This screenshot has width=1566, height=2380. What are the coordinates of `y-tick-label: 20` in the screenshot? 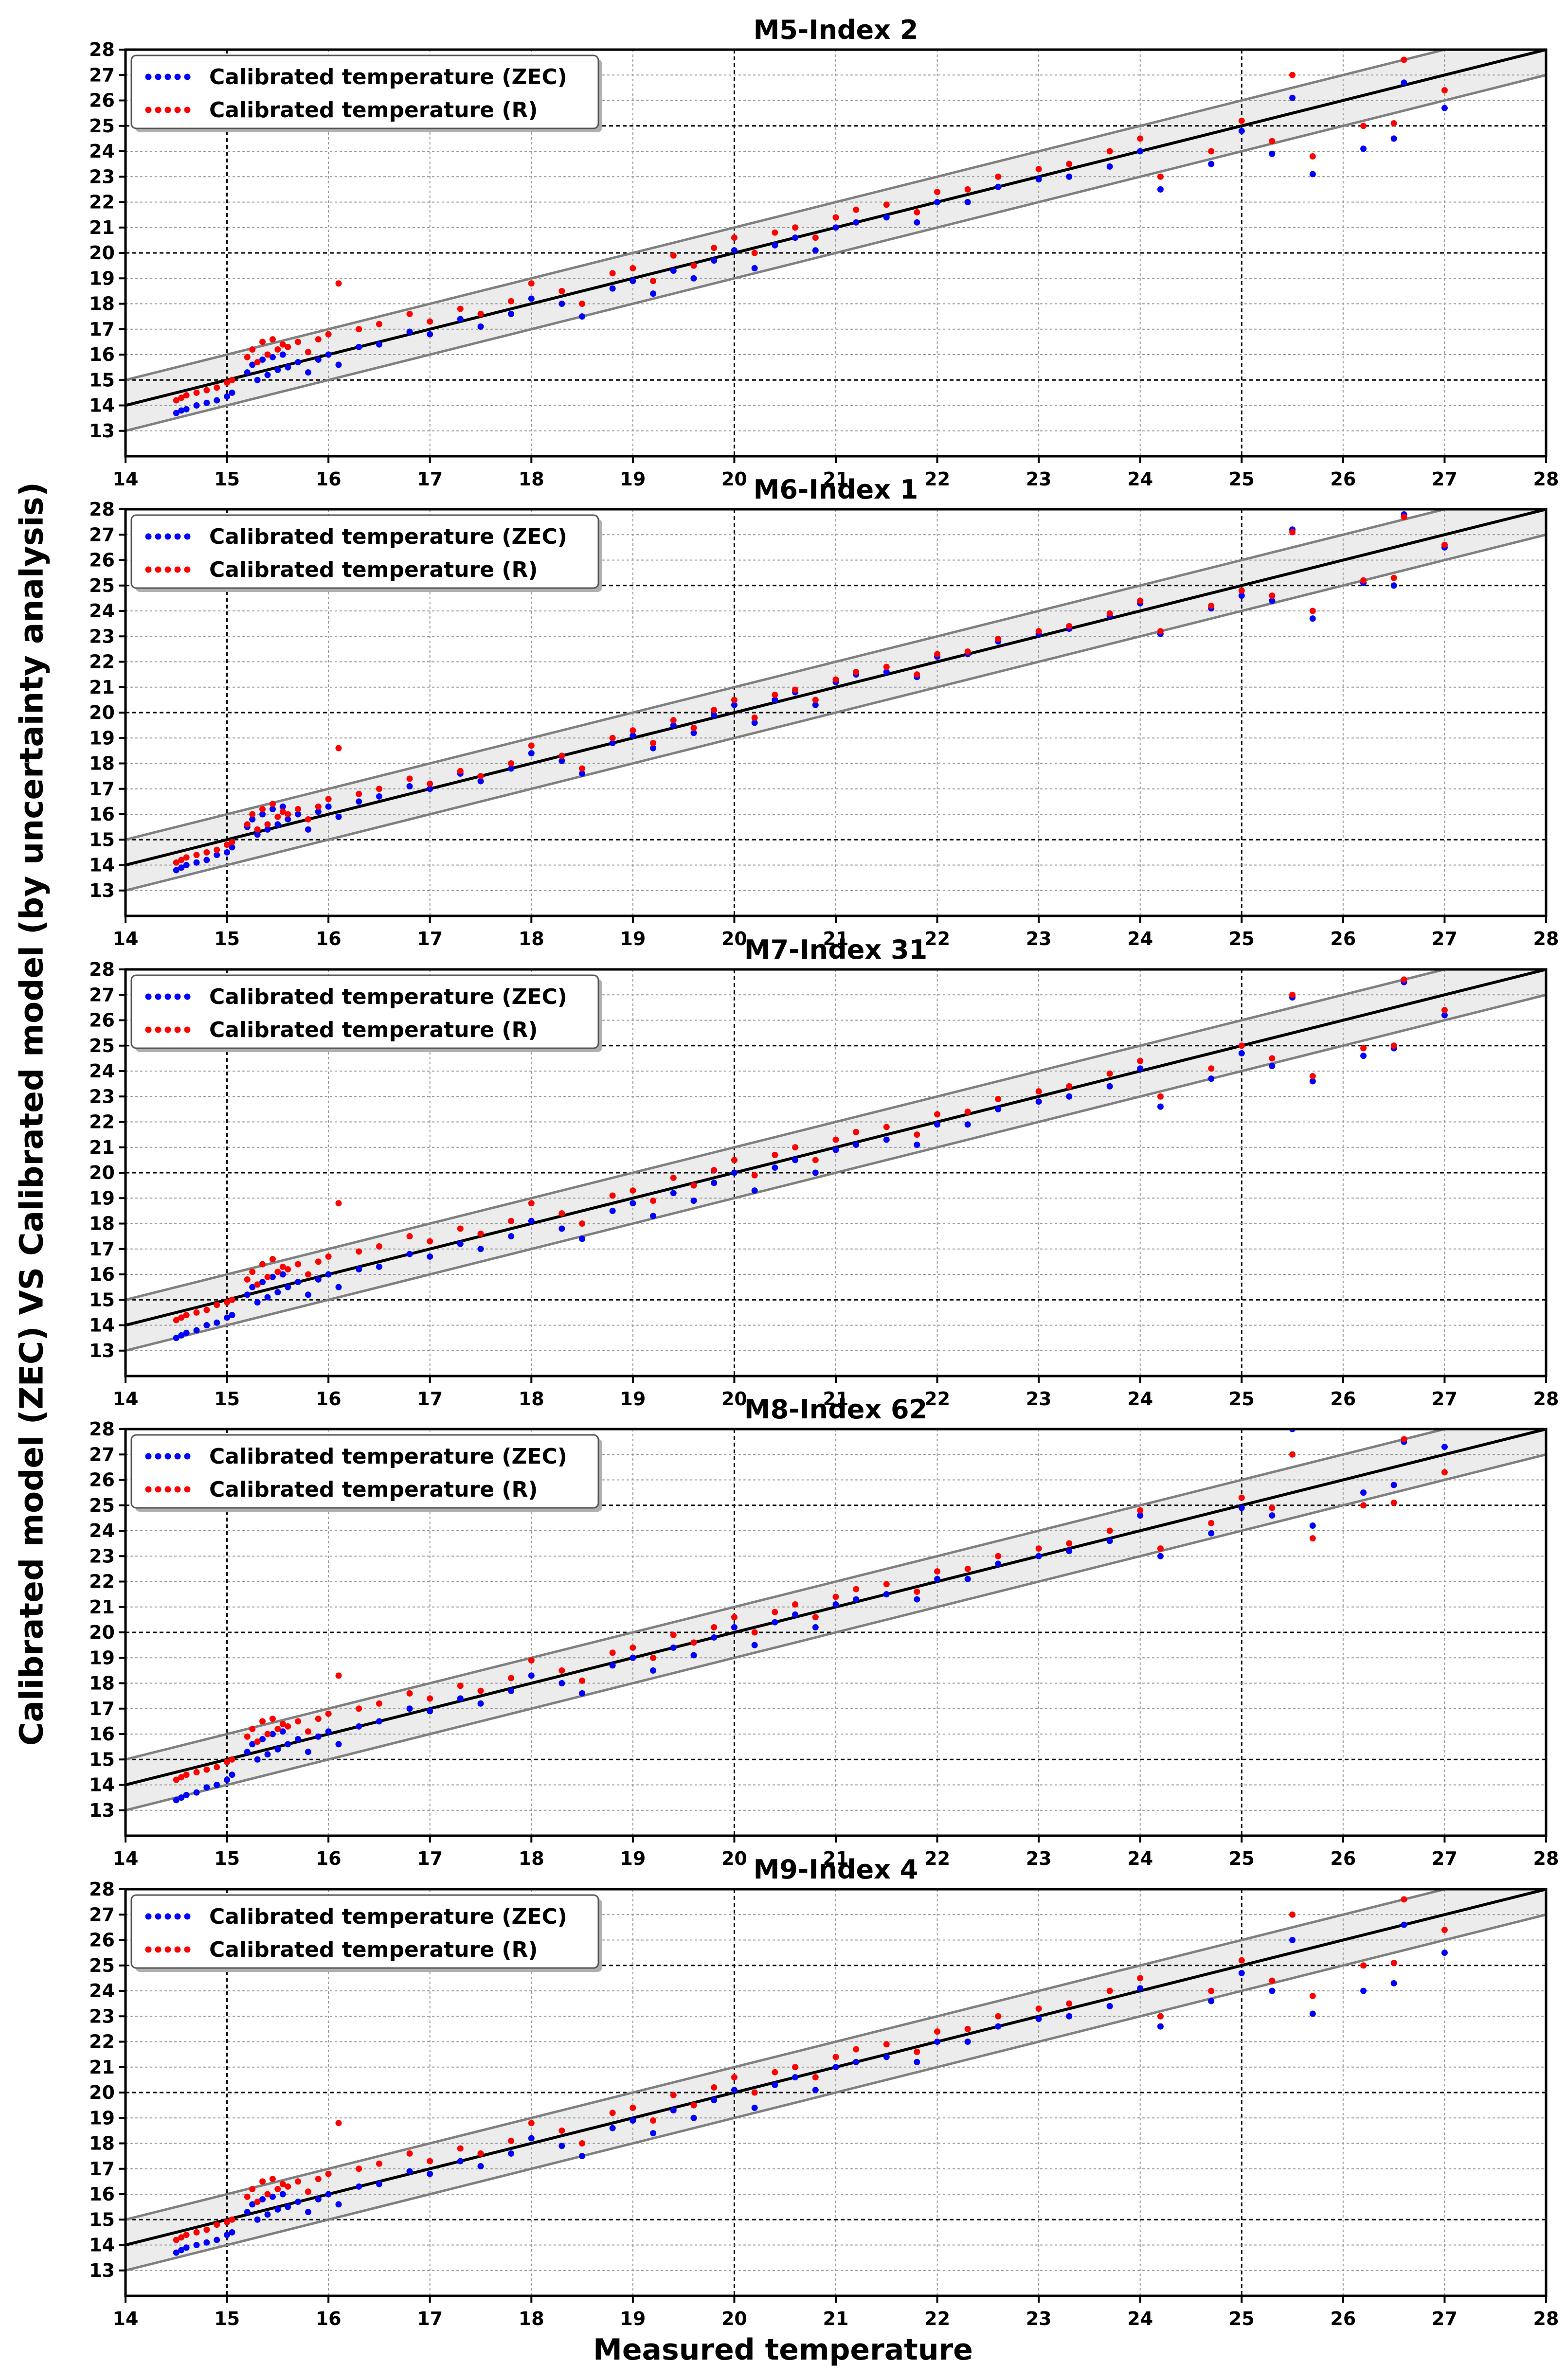 It's located at (102, 253).